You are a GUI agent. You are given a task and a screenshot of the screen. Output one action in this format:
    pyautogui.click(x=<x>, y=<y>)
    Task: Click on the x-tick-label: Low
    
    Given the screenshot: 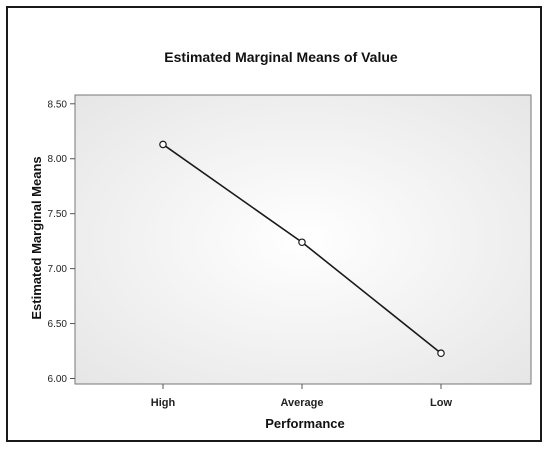 What is the action you would take?
    pyautogui.click(x=441, y=403)
    